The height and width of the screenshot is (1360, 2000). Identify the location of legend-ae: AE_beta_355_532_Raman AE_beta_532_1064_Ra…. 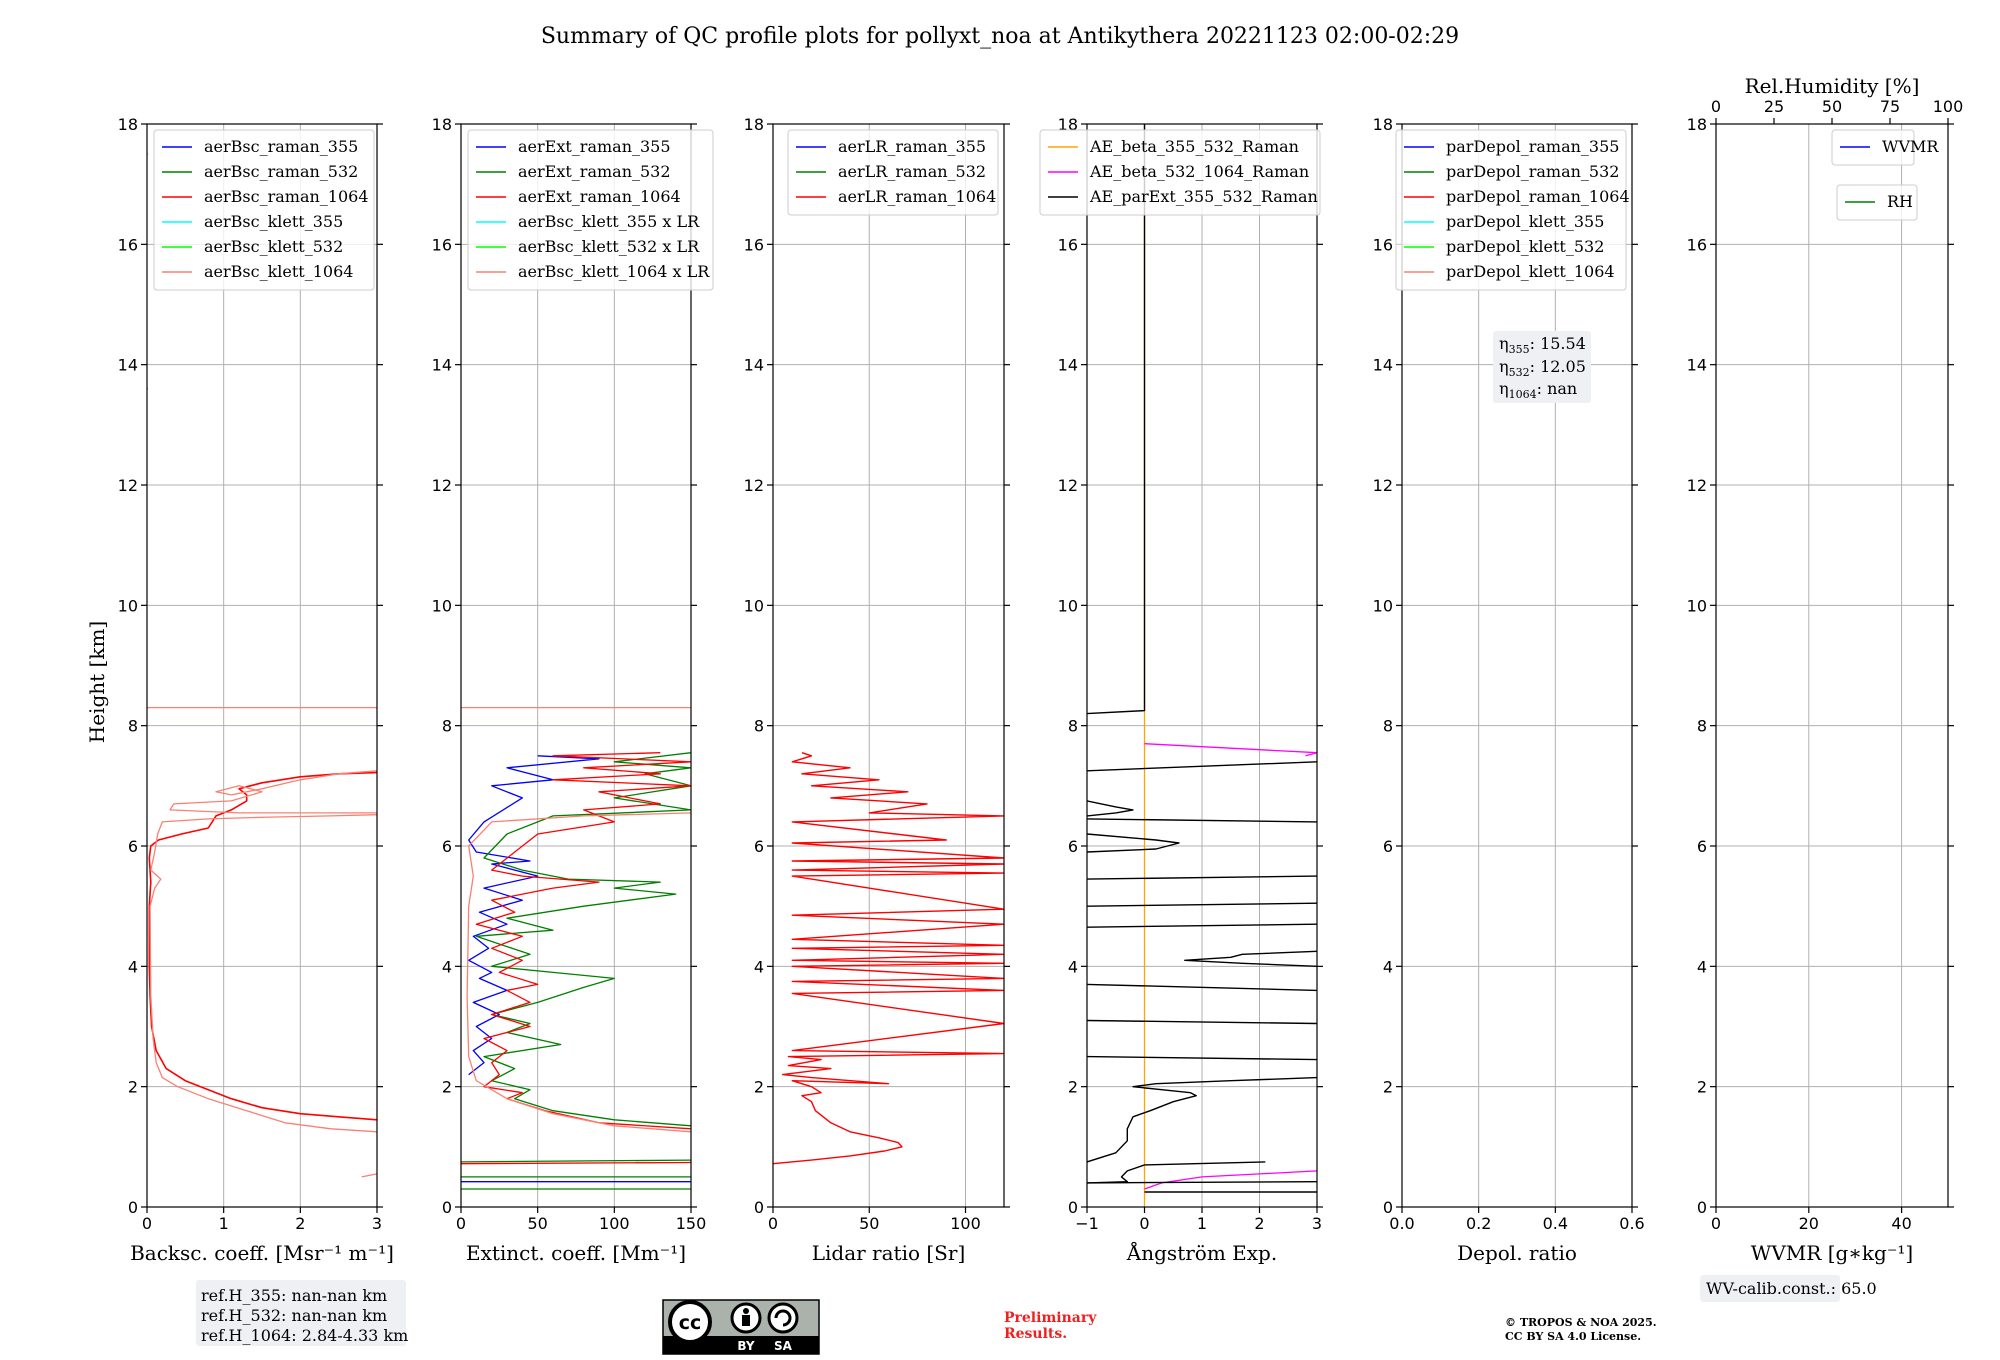
(1180, 172).